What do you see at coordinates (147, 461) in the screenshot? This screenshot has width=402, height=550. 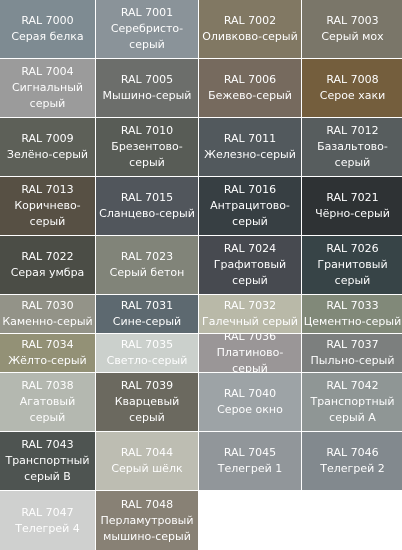 I see `color-swatch: RAL 7044 Серый шёлк` at bounding box center [147, 461].